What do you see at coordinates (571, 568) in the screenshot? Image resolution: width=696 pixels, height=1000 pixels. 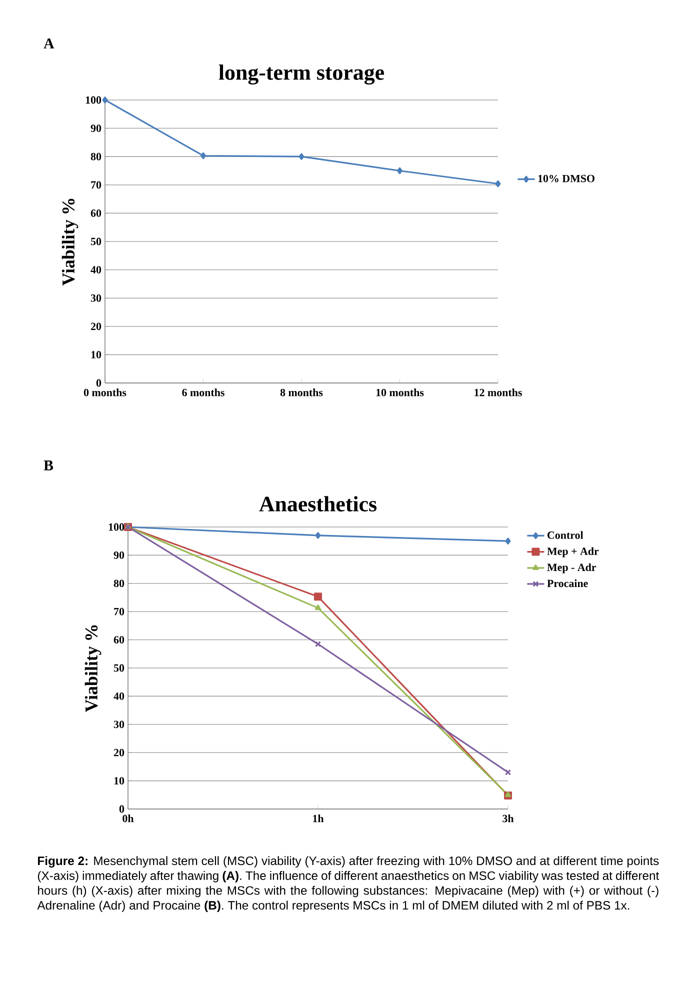 I see `legend-label: Mep - Adr` at bounding box center [571, 568].